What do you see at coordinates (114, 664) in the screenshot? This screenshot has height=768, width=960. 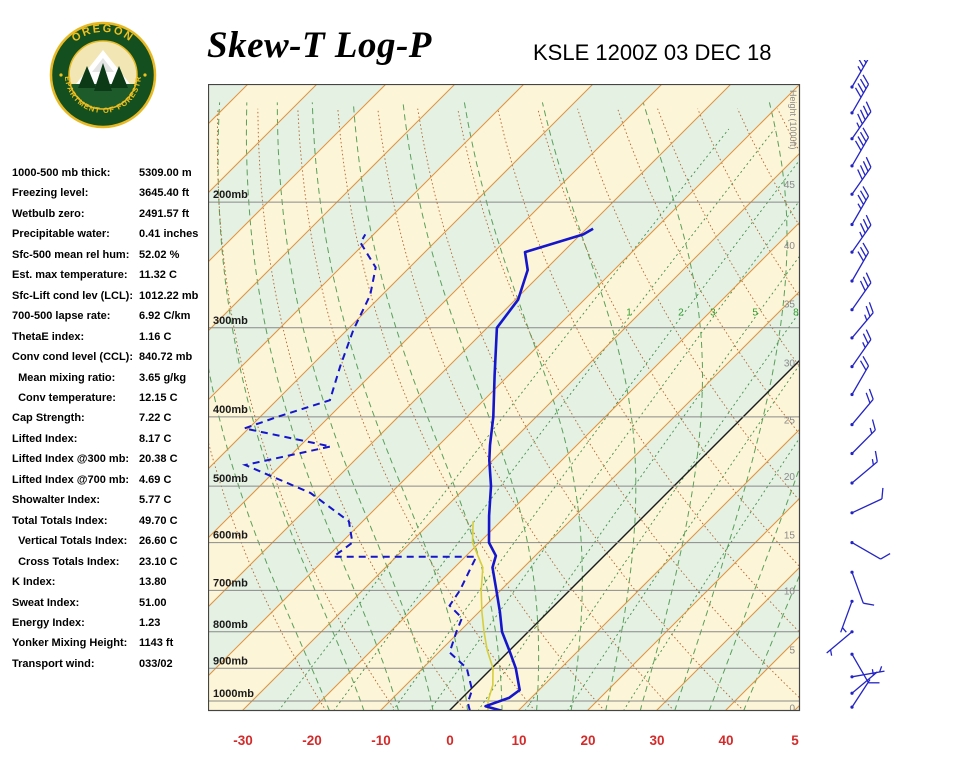 I see `stat-row: Transport wind: 033/02` at bounding box center [114, 664].